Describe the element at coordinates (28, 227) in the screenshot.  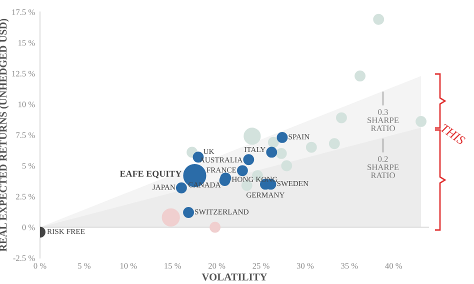
I see `y-tick-label: 0 %` at that location.